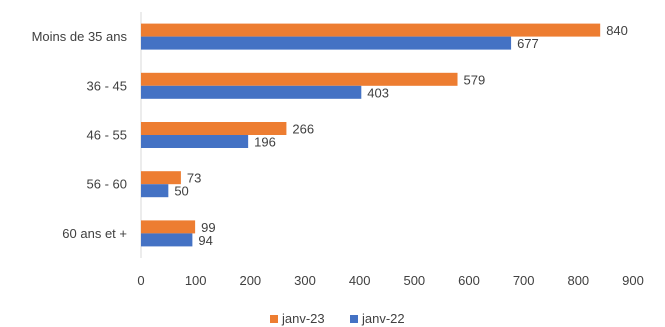  I want to click on legend-label: janv-23, so click(303, 318).